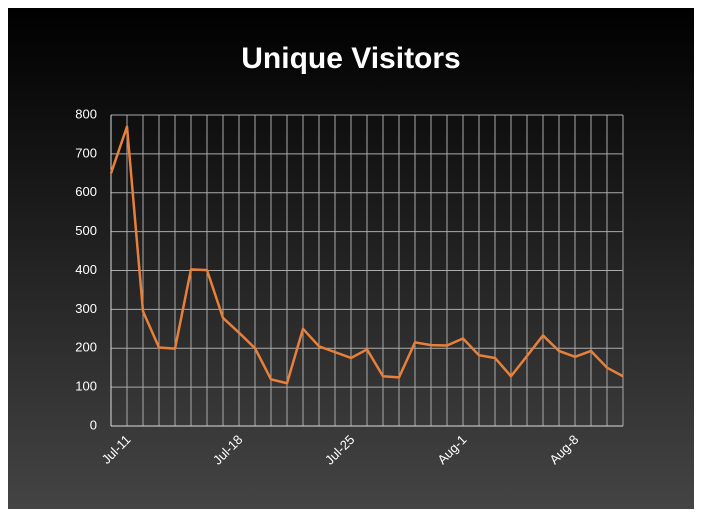 The height and width of the screenshot is (517, 702). Describe the element at coordinates (86, 113) in the screenshot. I see `y-tick-label: 800` at that location.